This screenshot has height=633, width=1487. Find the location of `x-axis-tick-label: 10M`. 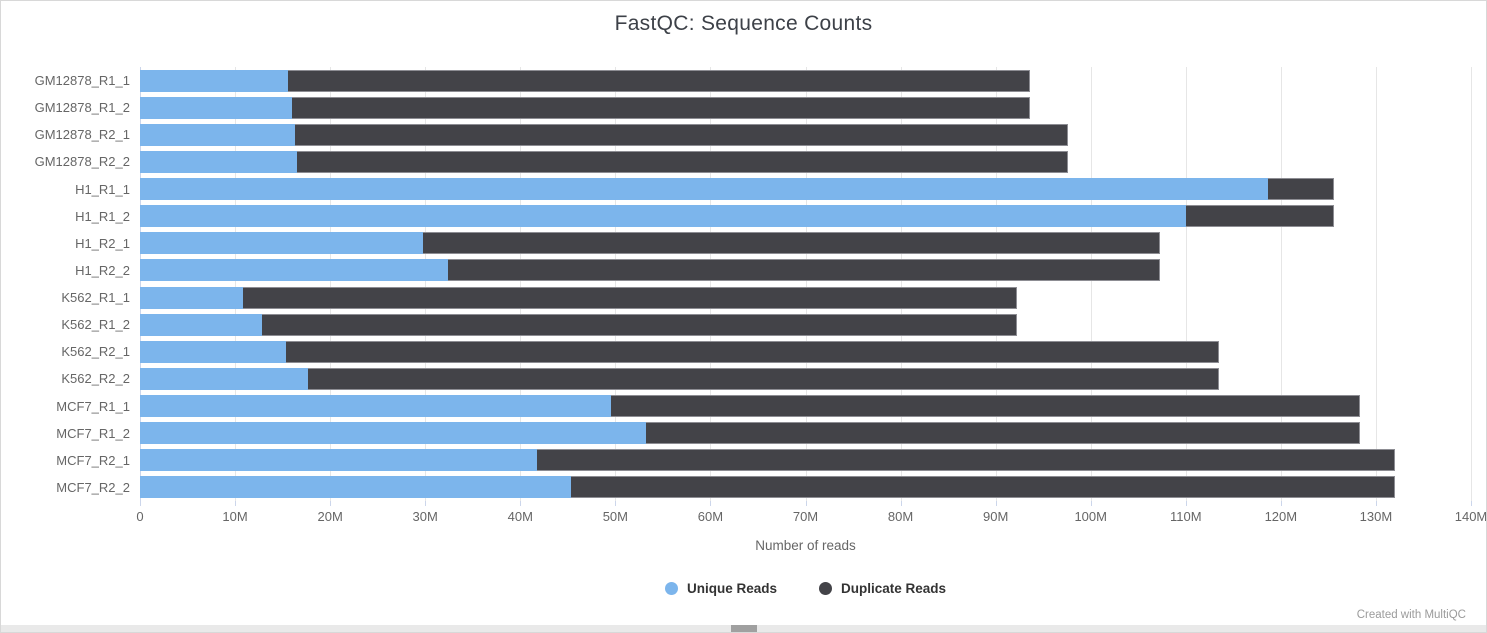

x-axis-tick-label: 10M is located at coordinates (235, 516).